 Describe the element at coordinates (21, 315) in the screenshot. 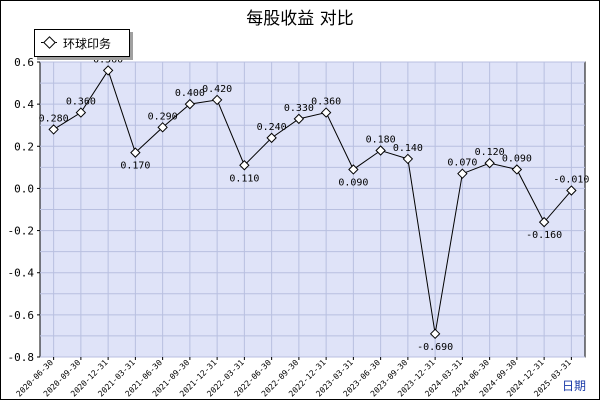

I see `y-tick-label: -0.6` at that location.